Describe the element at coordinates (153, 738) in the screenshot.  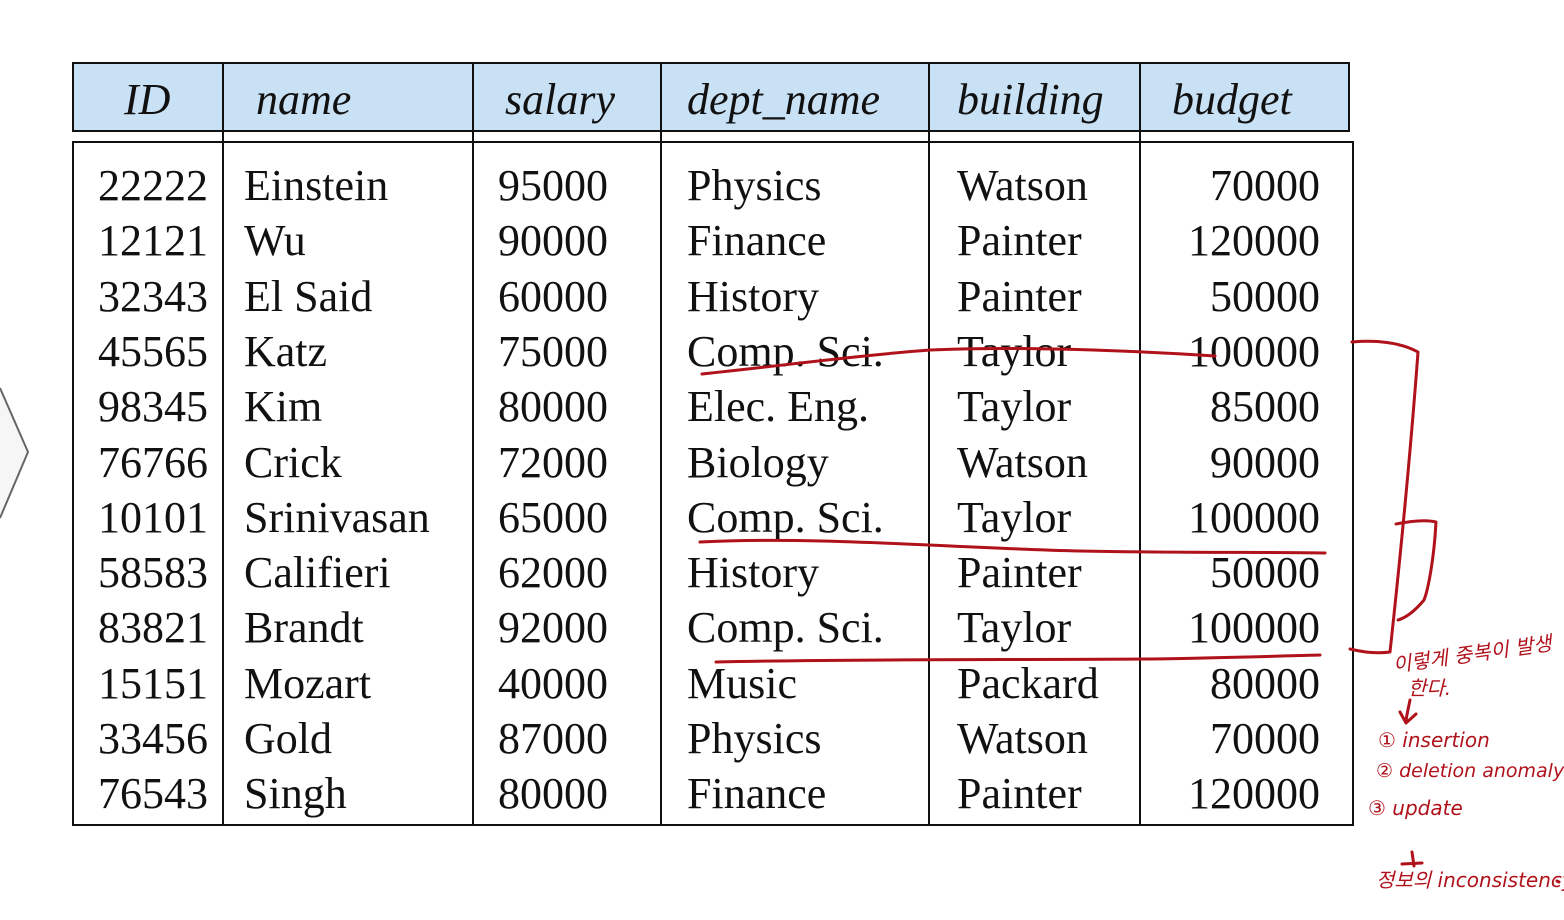
I see `cell-id: 33456` at that location.